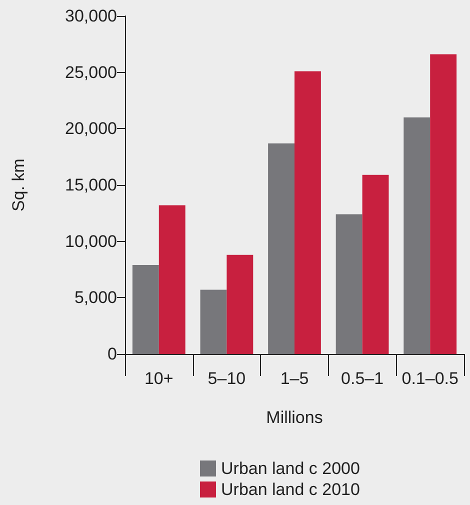 This screenshot has width=470, height=505. What do you see at coordinates (294, 417) in the screenshot?
I see `x-axis-title: Millions` at bounding box center [294, 417].